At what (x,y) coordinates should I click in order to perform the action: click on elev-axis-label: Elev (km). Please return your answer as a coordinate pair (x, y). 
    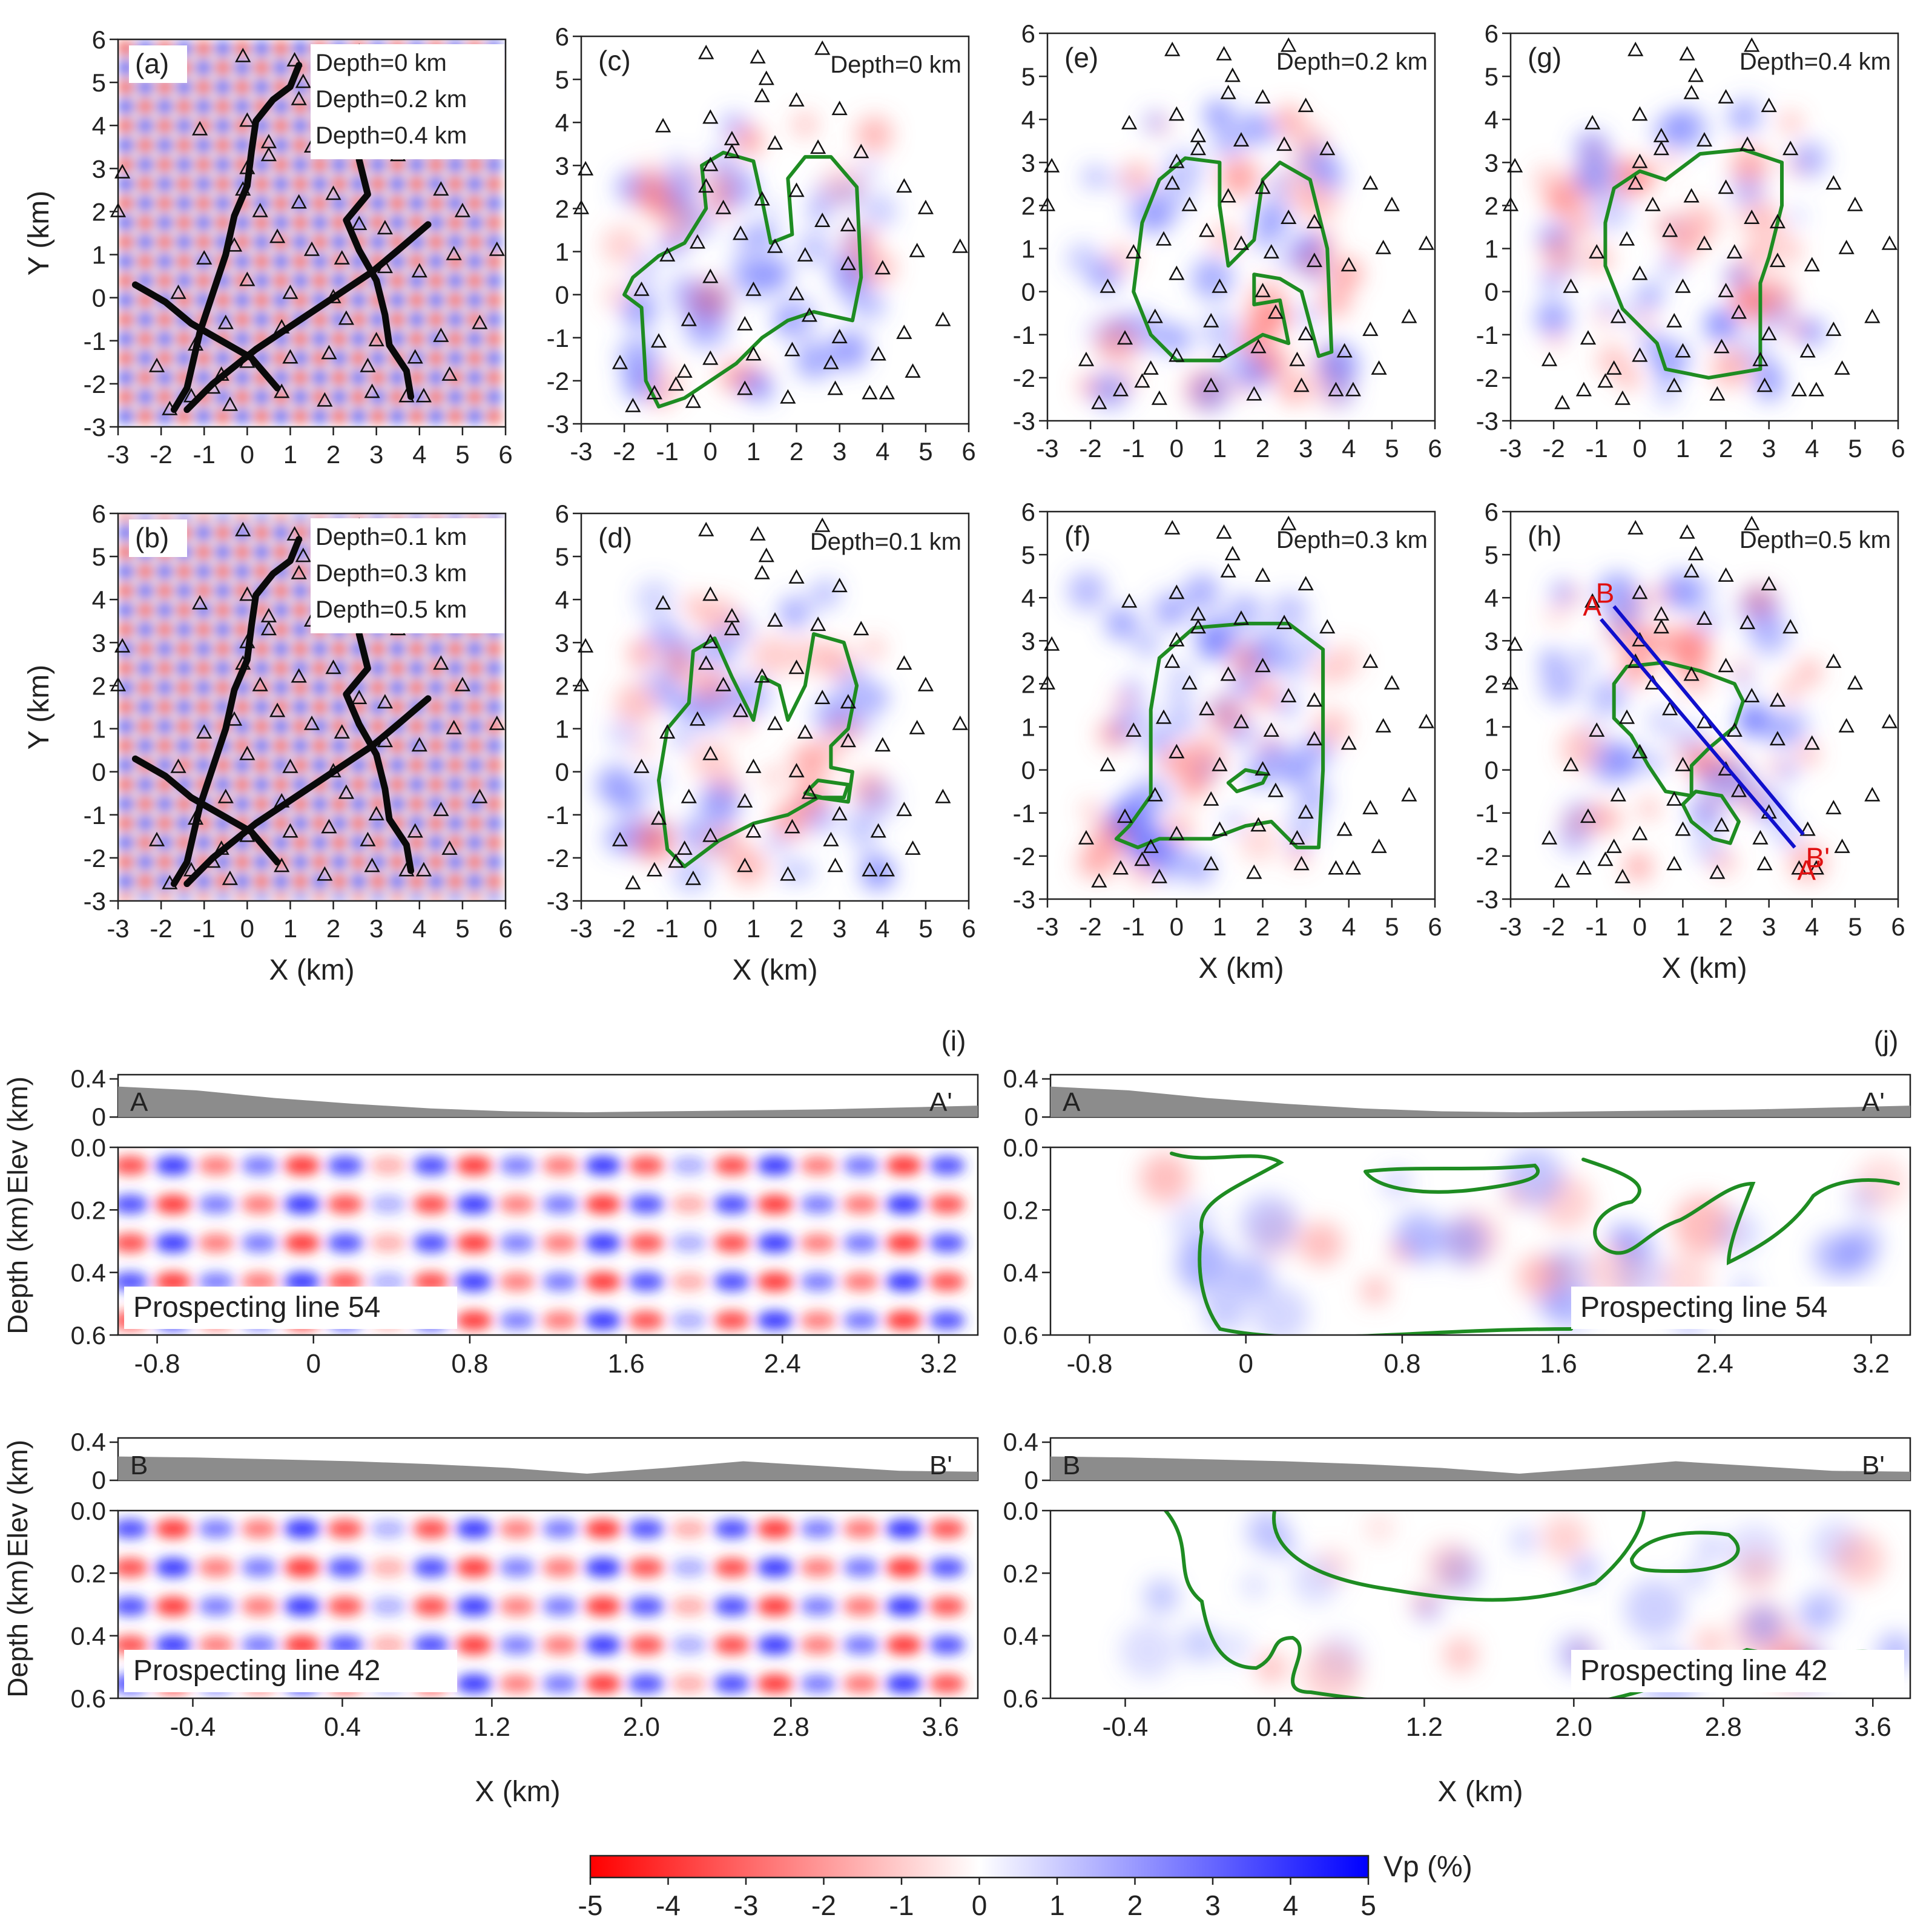
    Looking at the image, I should click on (17, 1135).